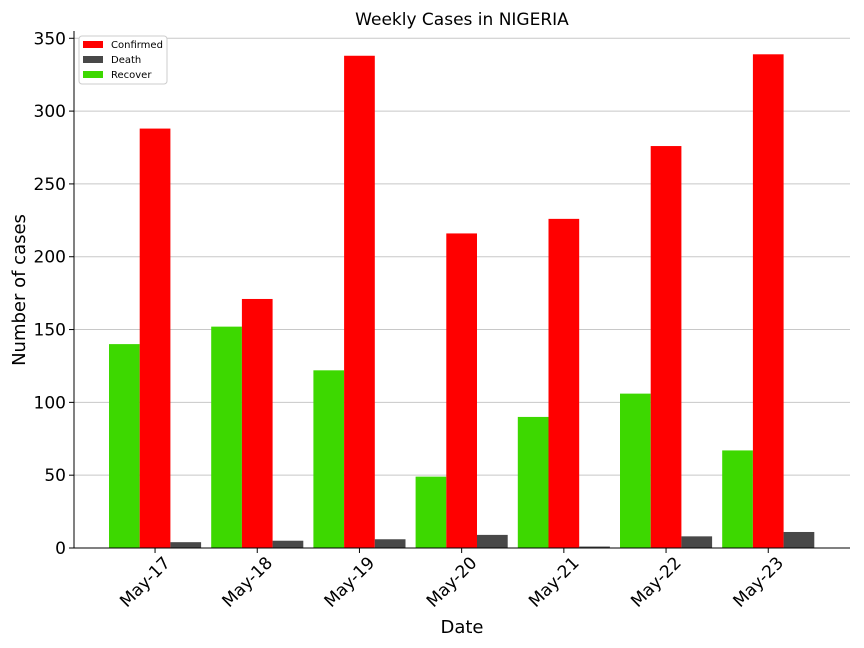  I want to click on legend-swatch-death, so click(93, 59).